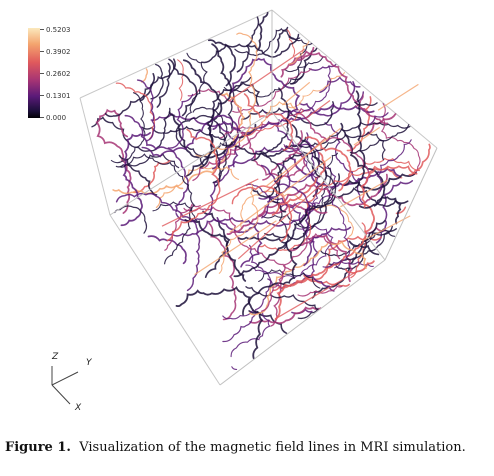 This screenshot has width=494, height=476. What do you see at coordinates (58, 96) in the screenshot?
I see `colorbar-label-4: 0.1301` at bounding box center [58, 96].